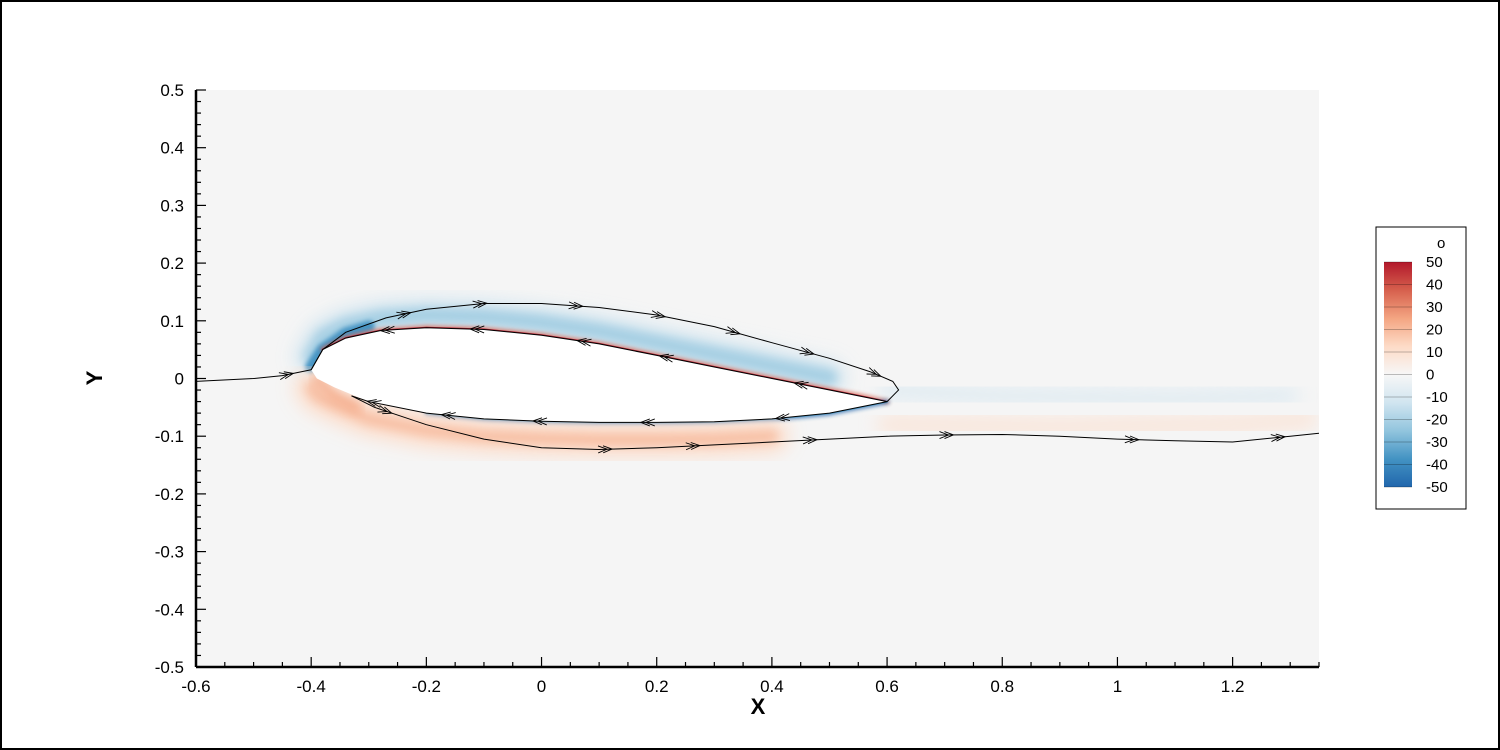 The height and width of the screenshot is (750, 1500). I want to click on y-tick-label: -0.3, so click(169, 552).